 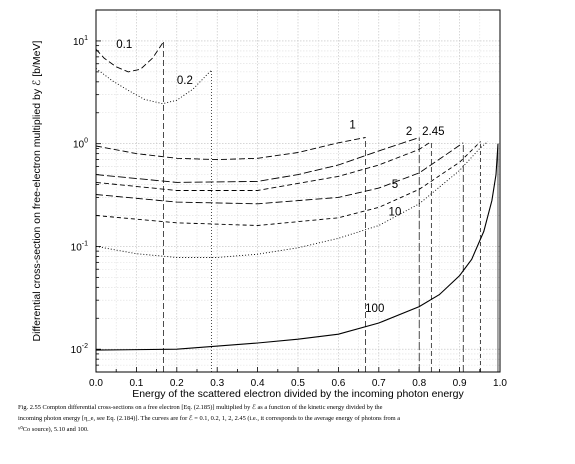 I want to click on x-tick-label: 0.4, so click(x=258, y=383).